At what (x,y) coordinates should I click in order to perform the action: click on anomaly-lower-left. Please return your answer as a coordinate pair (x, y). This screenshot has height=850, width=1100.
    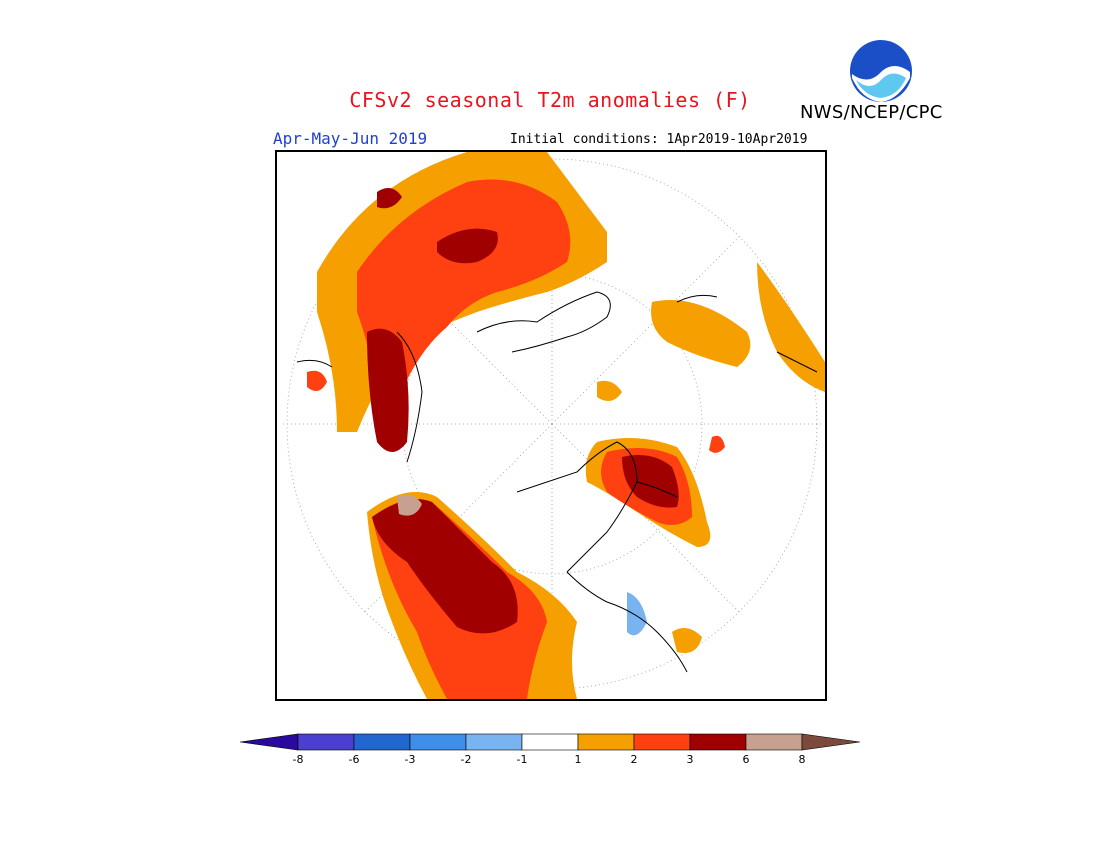
    Looking at the image, I should click on (472, 595).